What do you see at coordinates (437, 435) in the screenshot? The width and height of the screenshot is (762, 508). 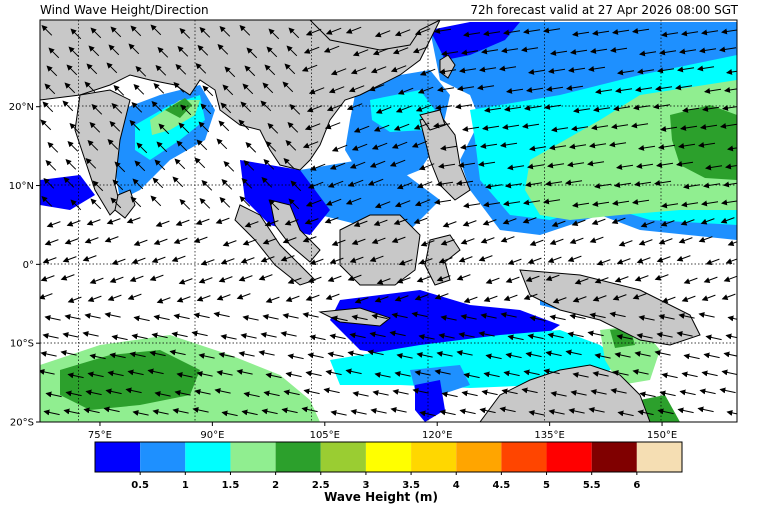 I see `lon-tick-label: 120°E` at bounding box center [437, 435].